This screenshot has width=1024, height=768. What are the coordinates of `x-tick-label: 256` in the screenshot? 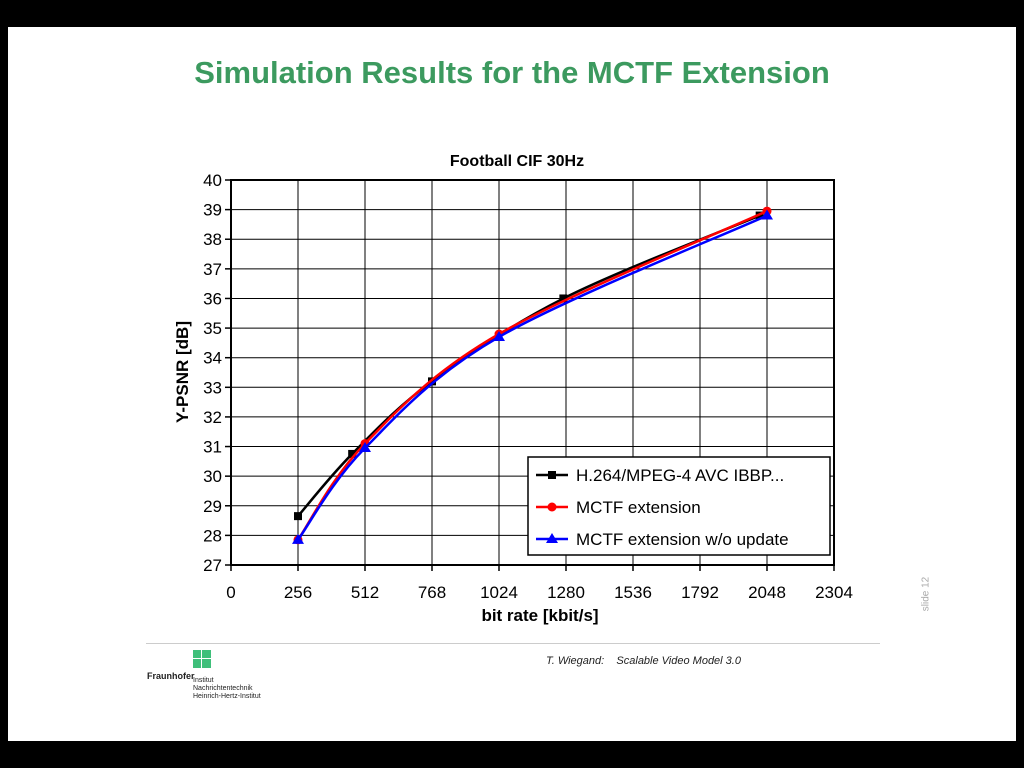 It's located at (298, 592).